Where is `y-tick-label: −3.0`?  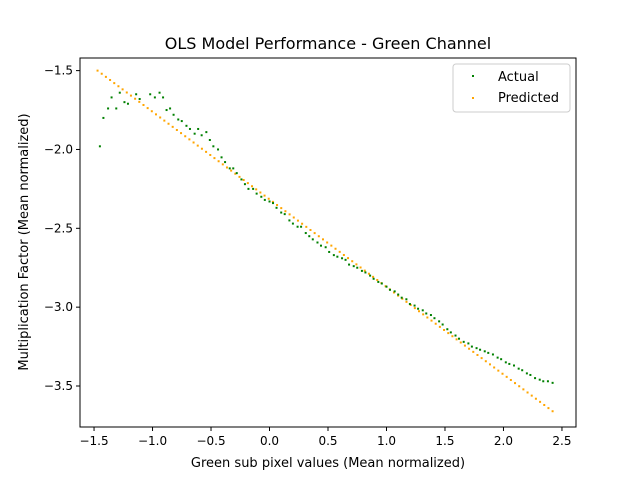 y-tick-label: −3.0 is located at coordinates (58, 307).